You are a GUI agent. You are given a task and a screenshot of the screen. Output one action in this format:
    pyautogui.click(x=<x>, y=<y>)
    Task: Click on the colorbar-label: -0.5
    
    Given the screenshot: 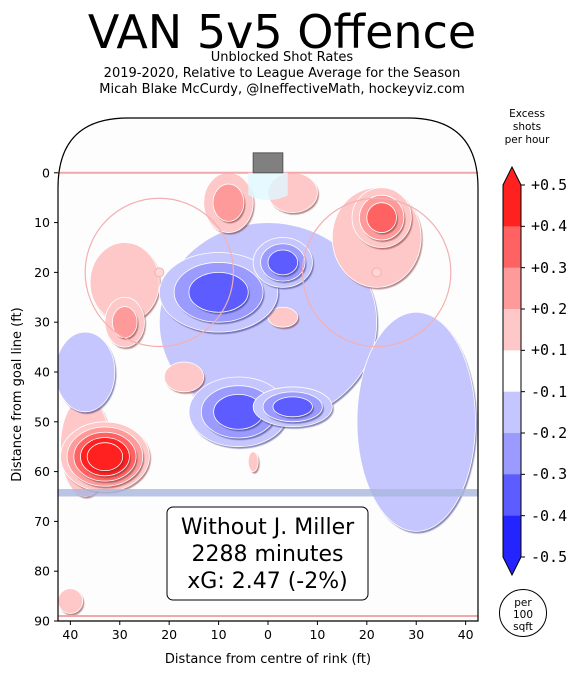 What is the action you would take?
    pyautogui.click(x=549, y=557)
    